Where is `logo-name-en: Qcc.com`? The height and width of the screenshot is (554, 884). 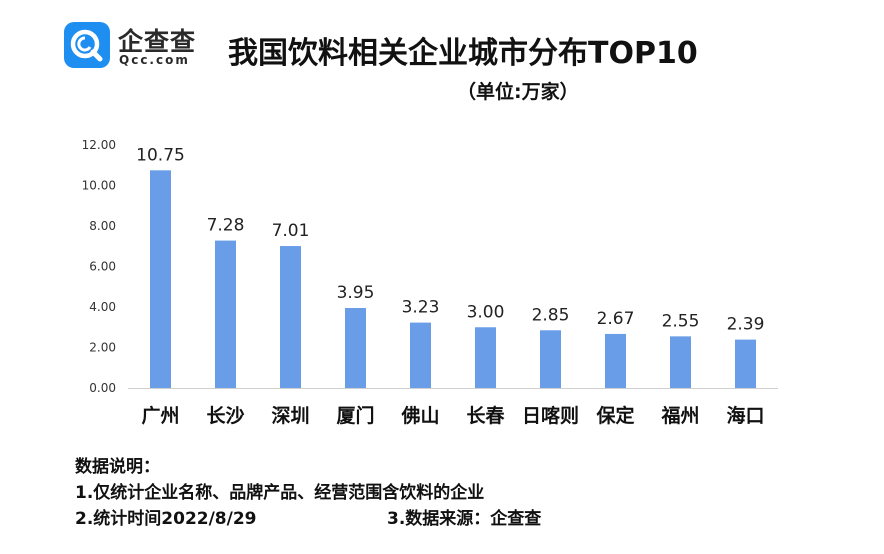
logo-name-en: Qcc.com is located at coordinates (154, 60).